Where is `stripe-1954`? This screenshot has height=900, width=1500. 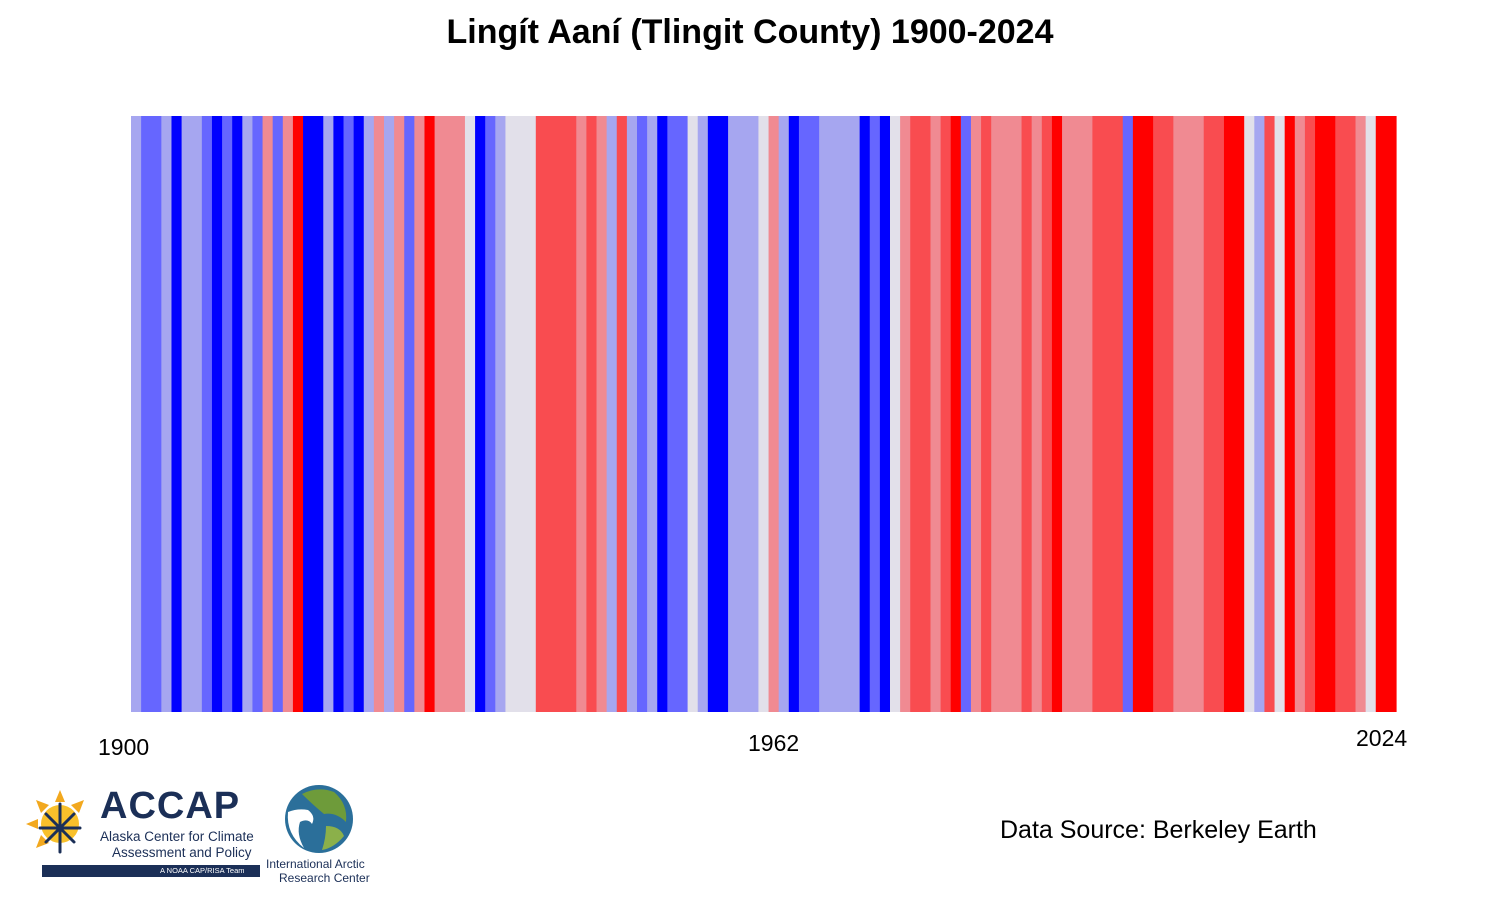 stripe-1954 is located at coordinates (683, 414).